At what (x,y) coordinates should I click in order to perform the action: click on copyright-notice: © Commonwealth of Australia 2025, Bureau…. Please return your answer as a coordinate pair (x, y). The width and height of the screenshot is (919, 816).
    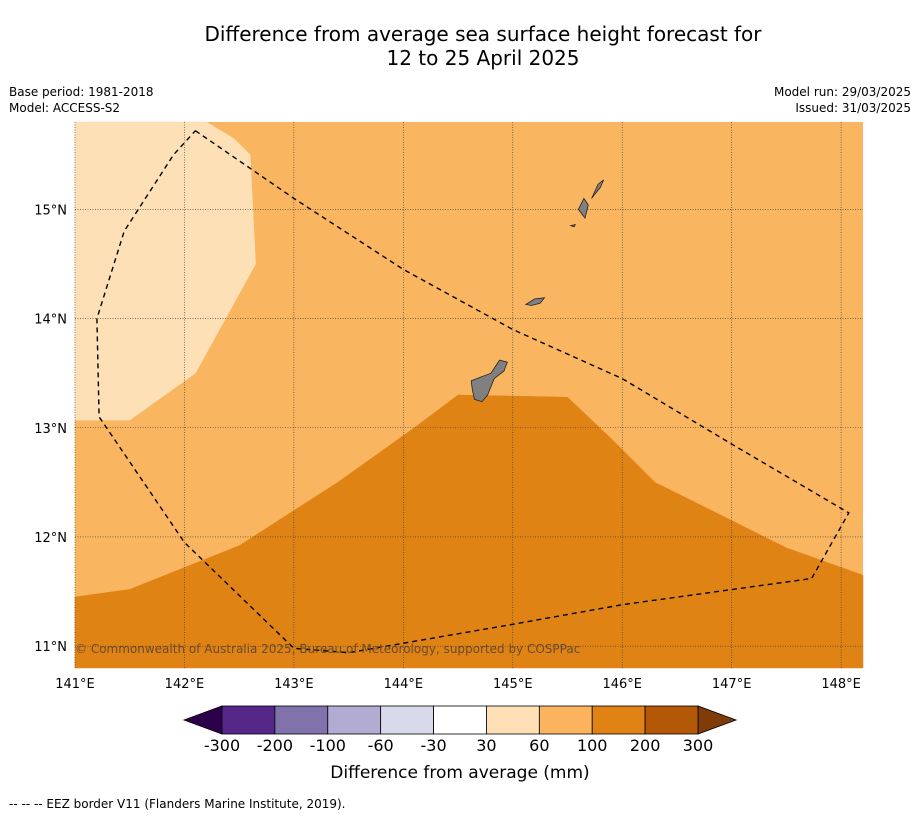
    Looking at the image, I should click on (327, 649).